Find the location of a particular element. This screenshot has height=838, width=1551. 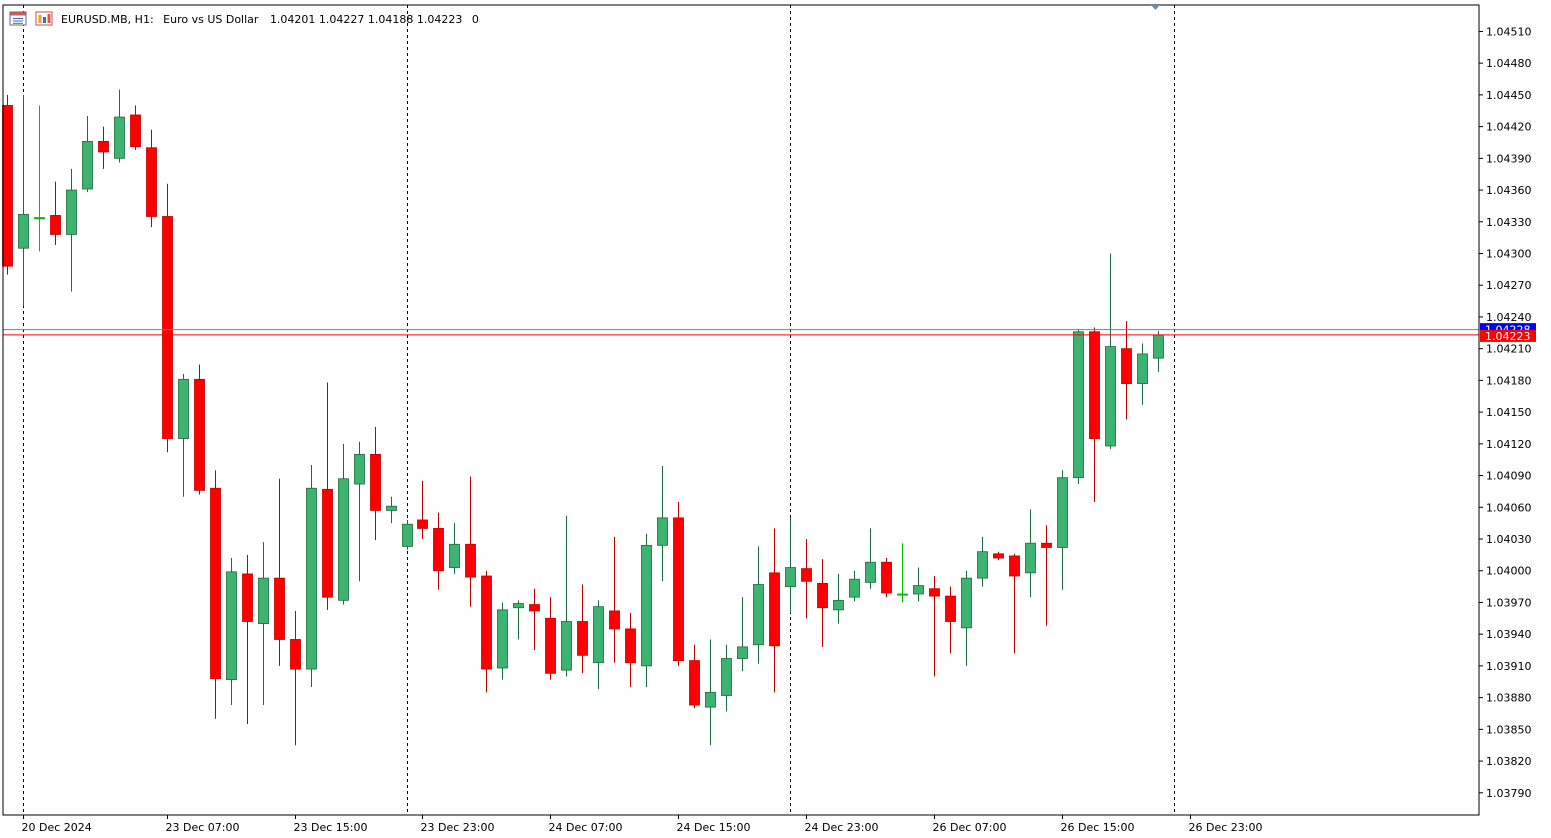

chart-description: Euro vs US Dollar is located at coordinates (211, 19).